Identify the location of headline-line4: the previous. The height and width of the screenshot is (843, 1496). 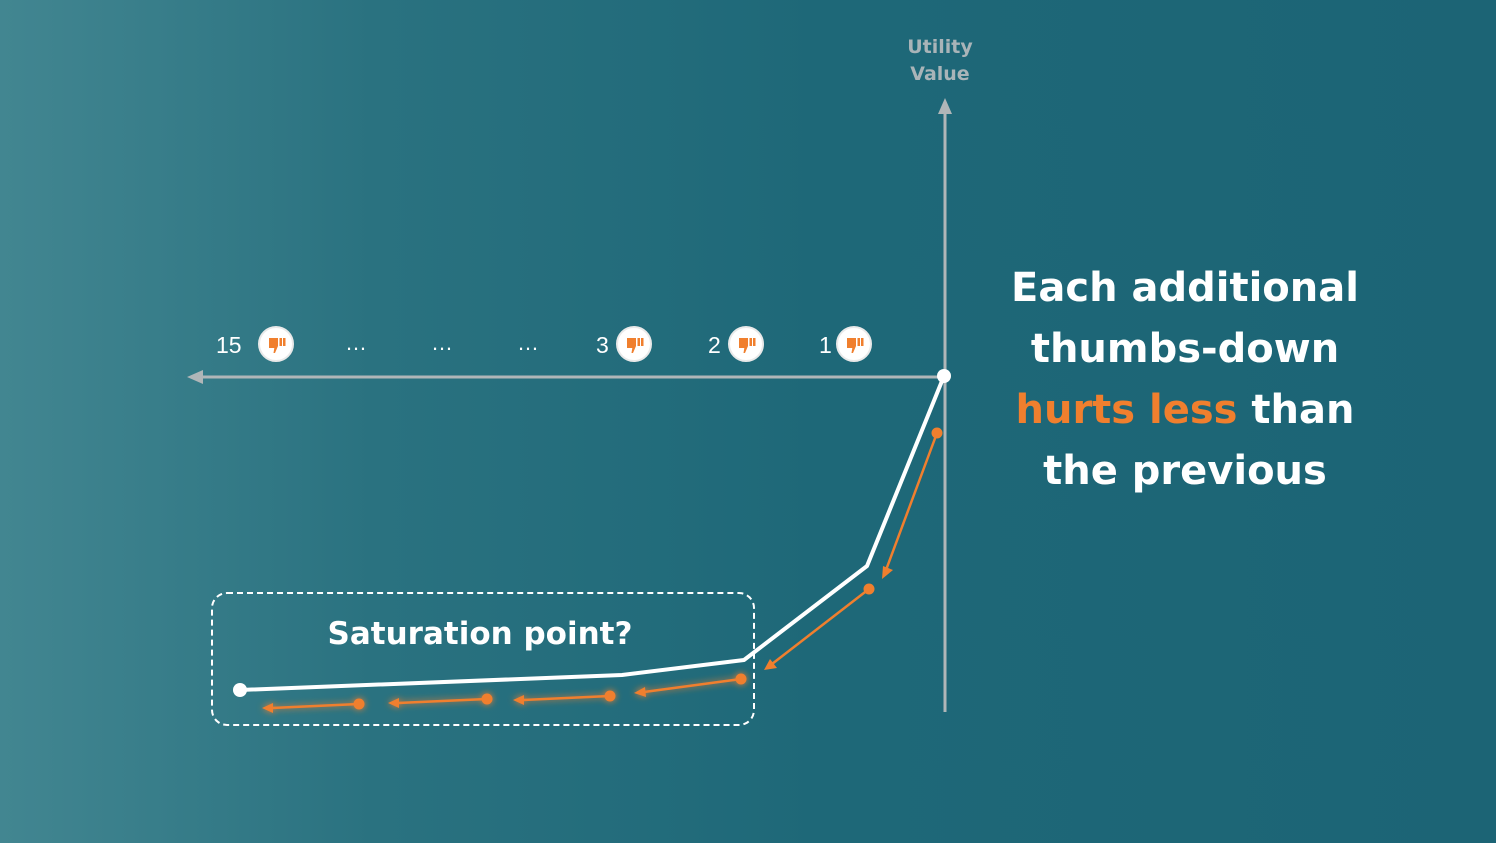
(1185, 471).